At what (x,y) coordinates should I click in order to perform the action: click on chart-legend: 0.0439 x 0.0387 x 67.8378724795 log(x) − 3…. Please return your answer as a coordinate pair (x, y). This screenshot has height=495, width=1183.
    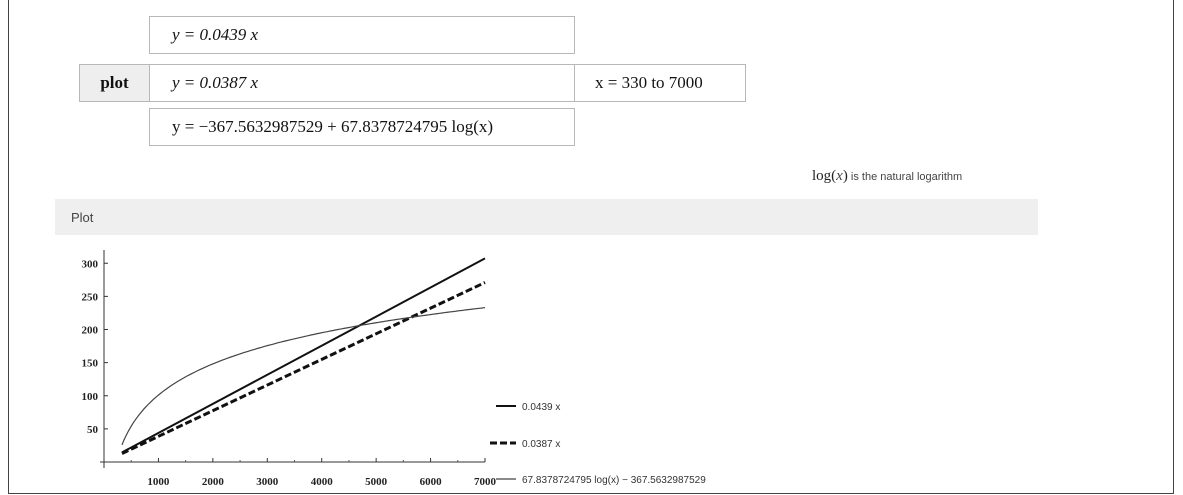
    Looking at the image, I should click on (598, 444).